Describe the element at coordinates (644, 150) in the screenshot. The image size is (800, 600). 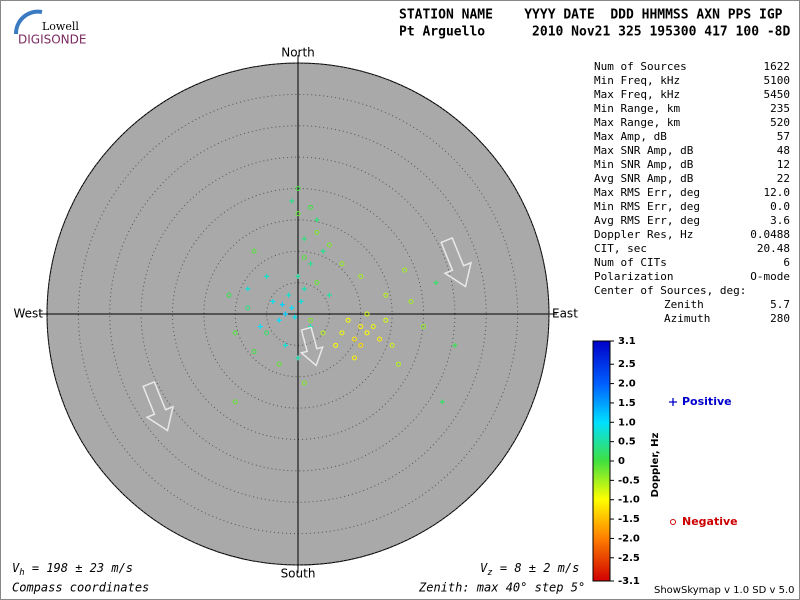
I see `stat-label: Max SNR Amp, dB` at that location.